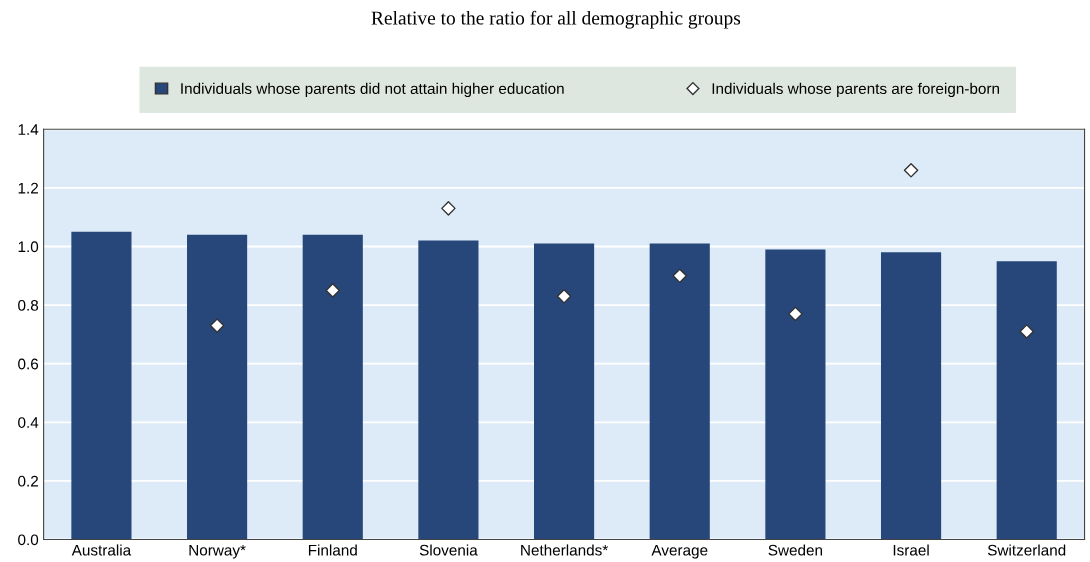 This screenshot has height=562, width=1090. I want to click on y-tick-label: 1.0, so click(28, 247).